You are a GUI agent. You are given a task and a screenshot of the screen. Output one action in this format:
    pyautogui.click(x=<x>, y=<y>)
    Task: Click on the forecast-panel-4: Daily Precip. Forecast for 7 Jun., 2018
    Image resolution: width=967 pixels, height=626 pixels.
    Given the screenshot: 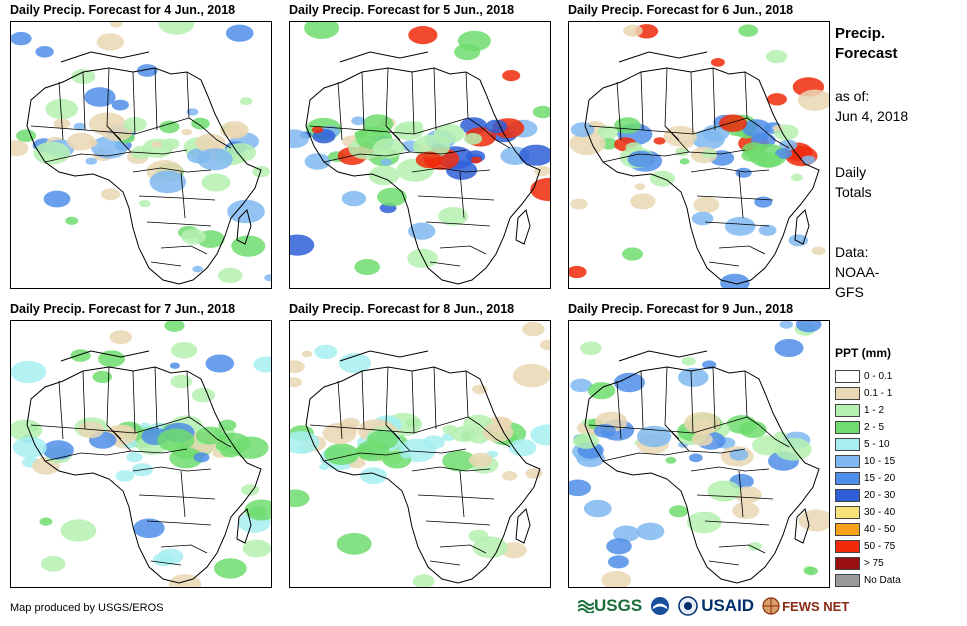 What is the action you would take?
    pyautogui.click(x=141, y=445)
    